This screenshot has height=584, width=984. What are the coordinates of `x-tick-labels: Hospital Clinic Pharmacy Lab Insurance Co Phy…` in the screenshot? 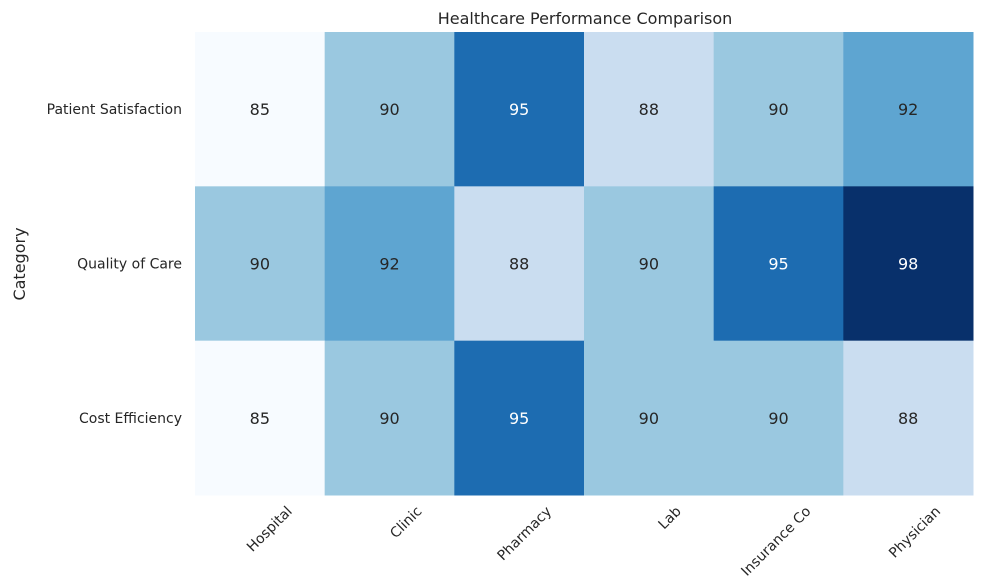 It's located at (594, 542).